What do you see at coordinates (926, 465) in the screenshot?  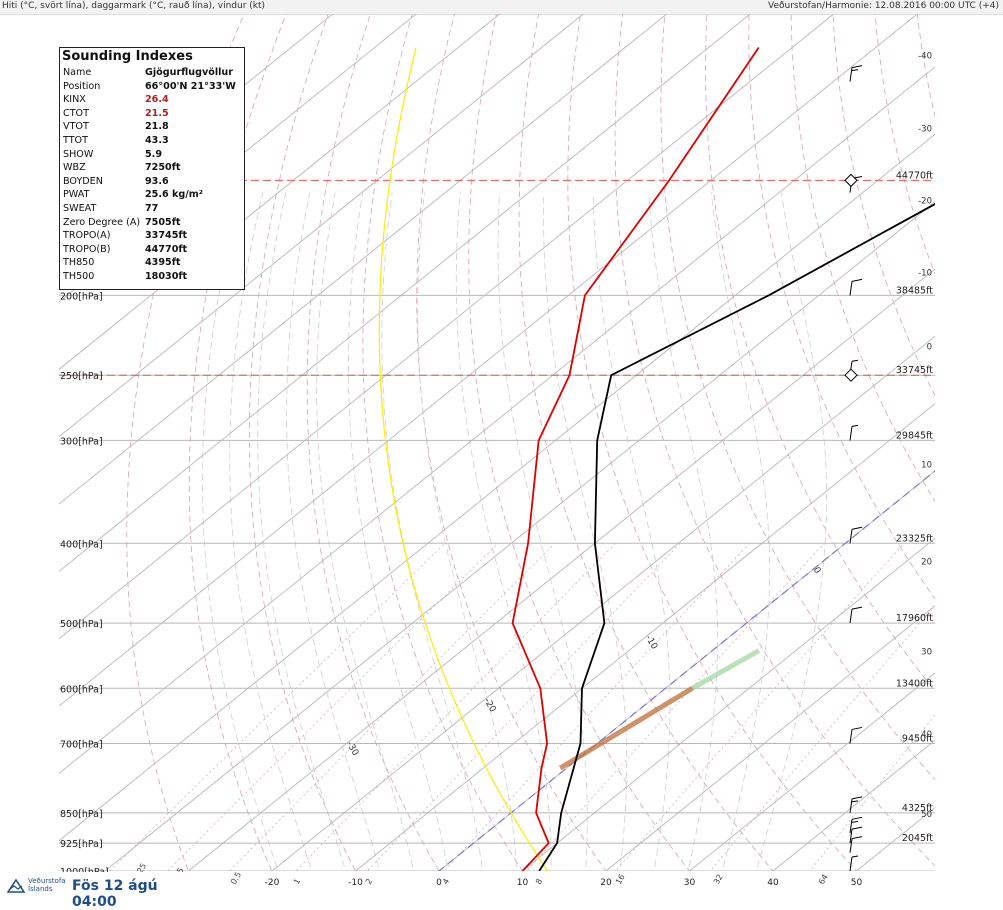 I see `right-temperature-tick: 10` at bounding box center [926, 465].